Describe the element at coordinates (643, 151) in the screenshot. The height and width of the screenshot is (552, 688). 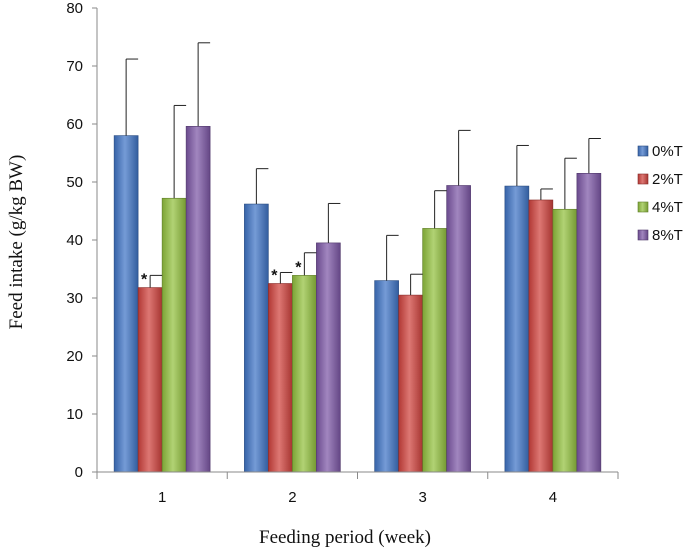
I see `legend-swatch-0pctT` at that location.